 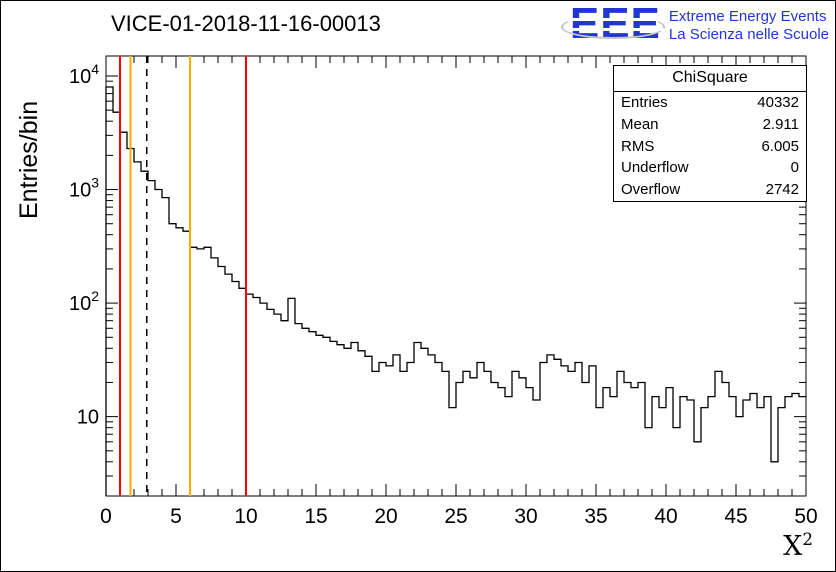 I want to click on stats-label: Underflow, so click(x=655, y=168).